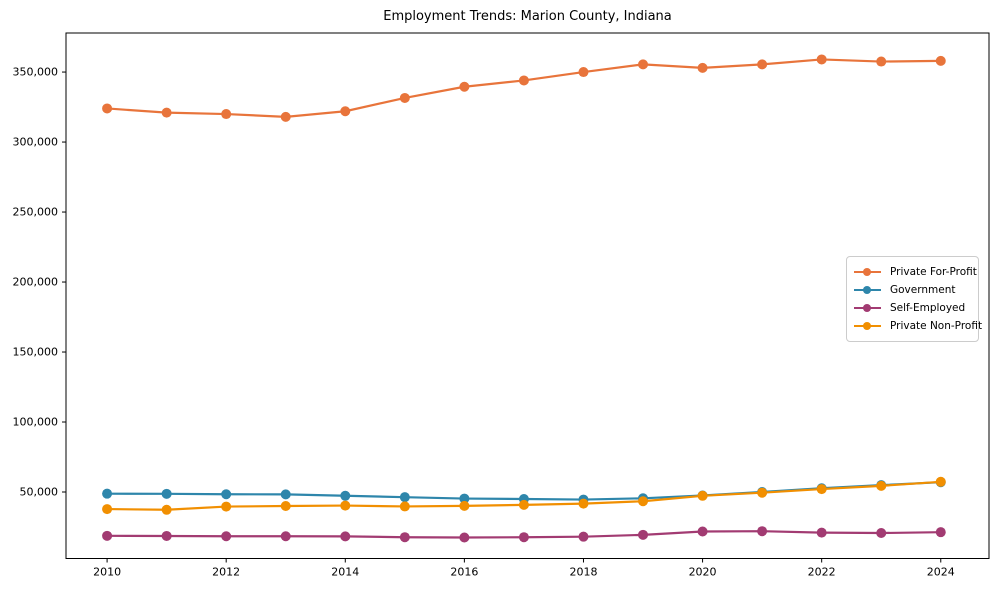 The height and width of the screenshot is (600, 1000). What do you see at coordinates (345, 572) in the screenshot?
I see `x-tick-label: 2014` at bounding box center [345, 572].